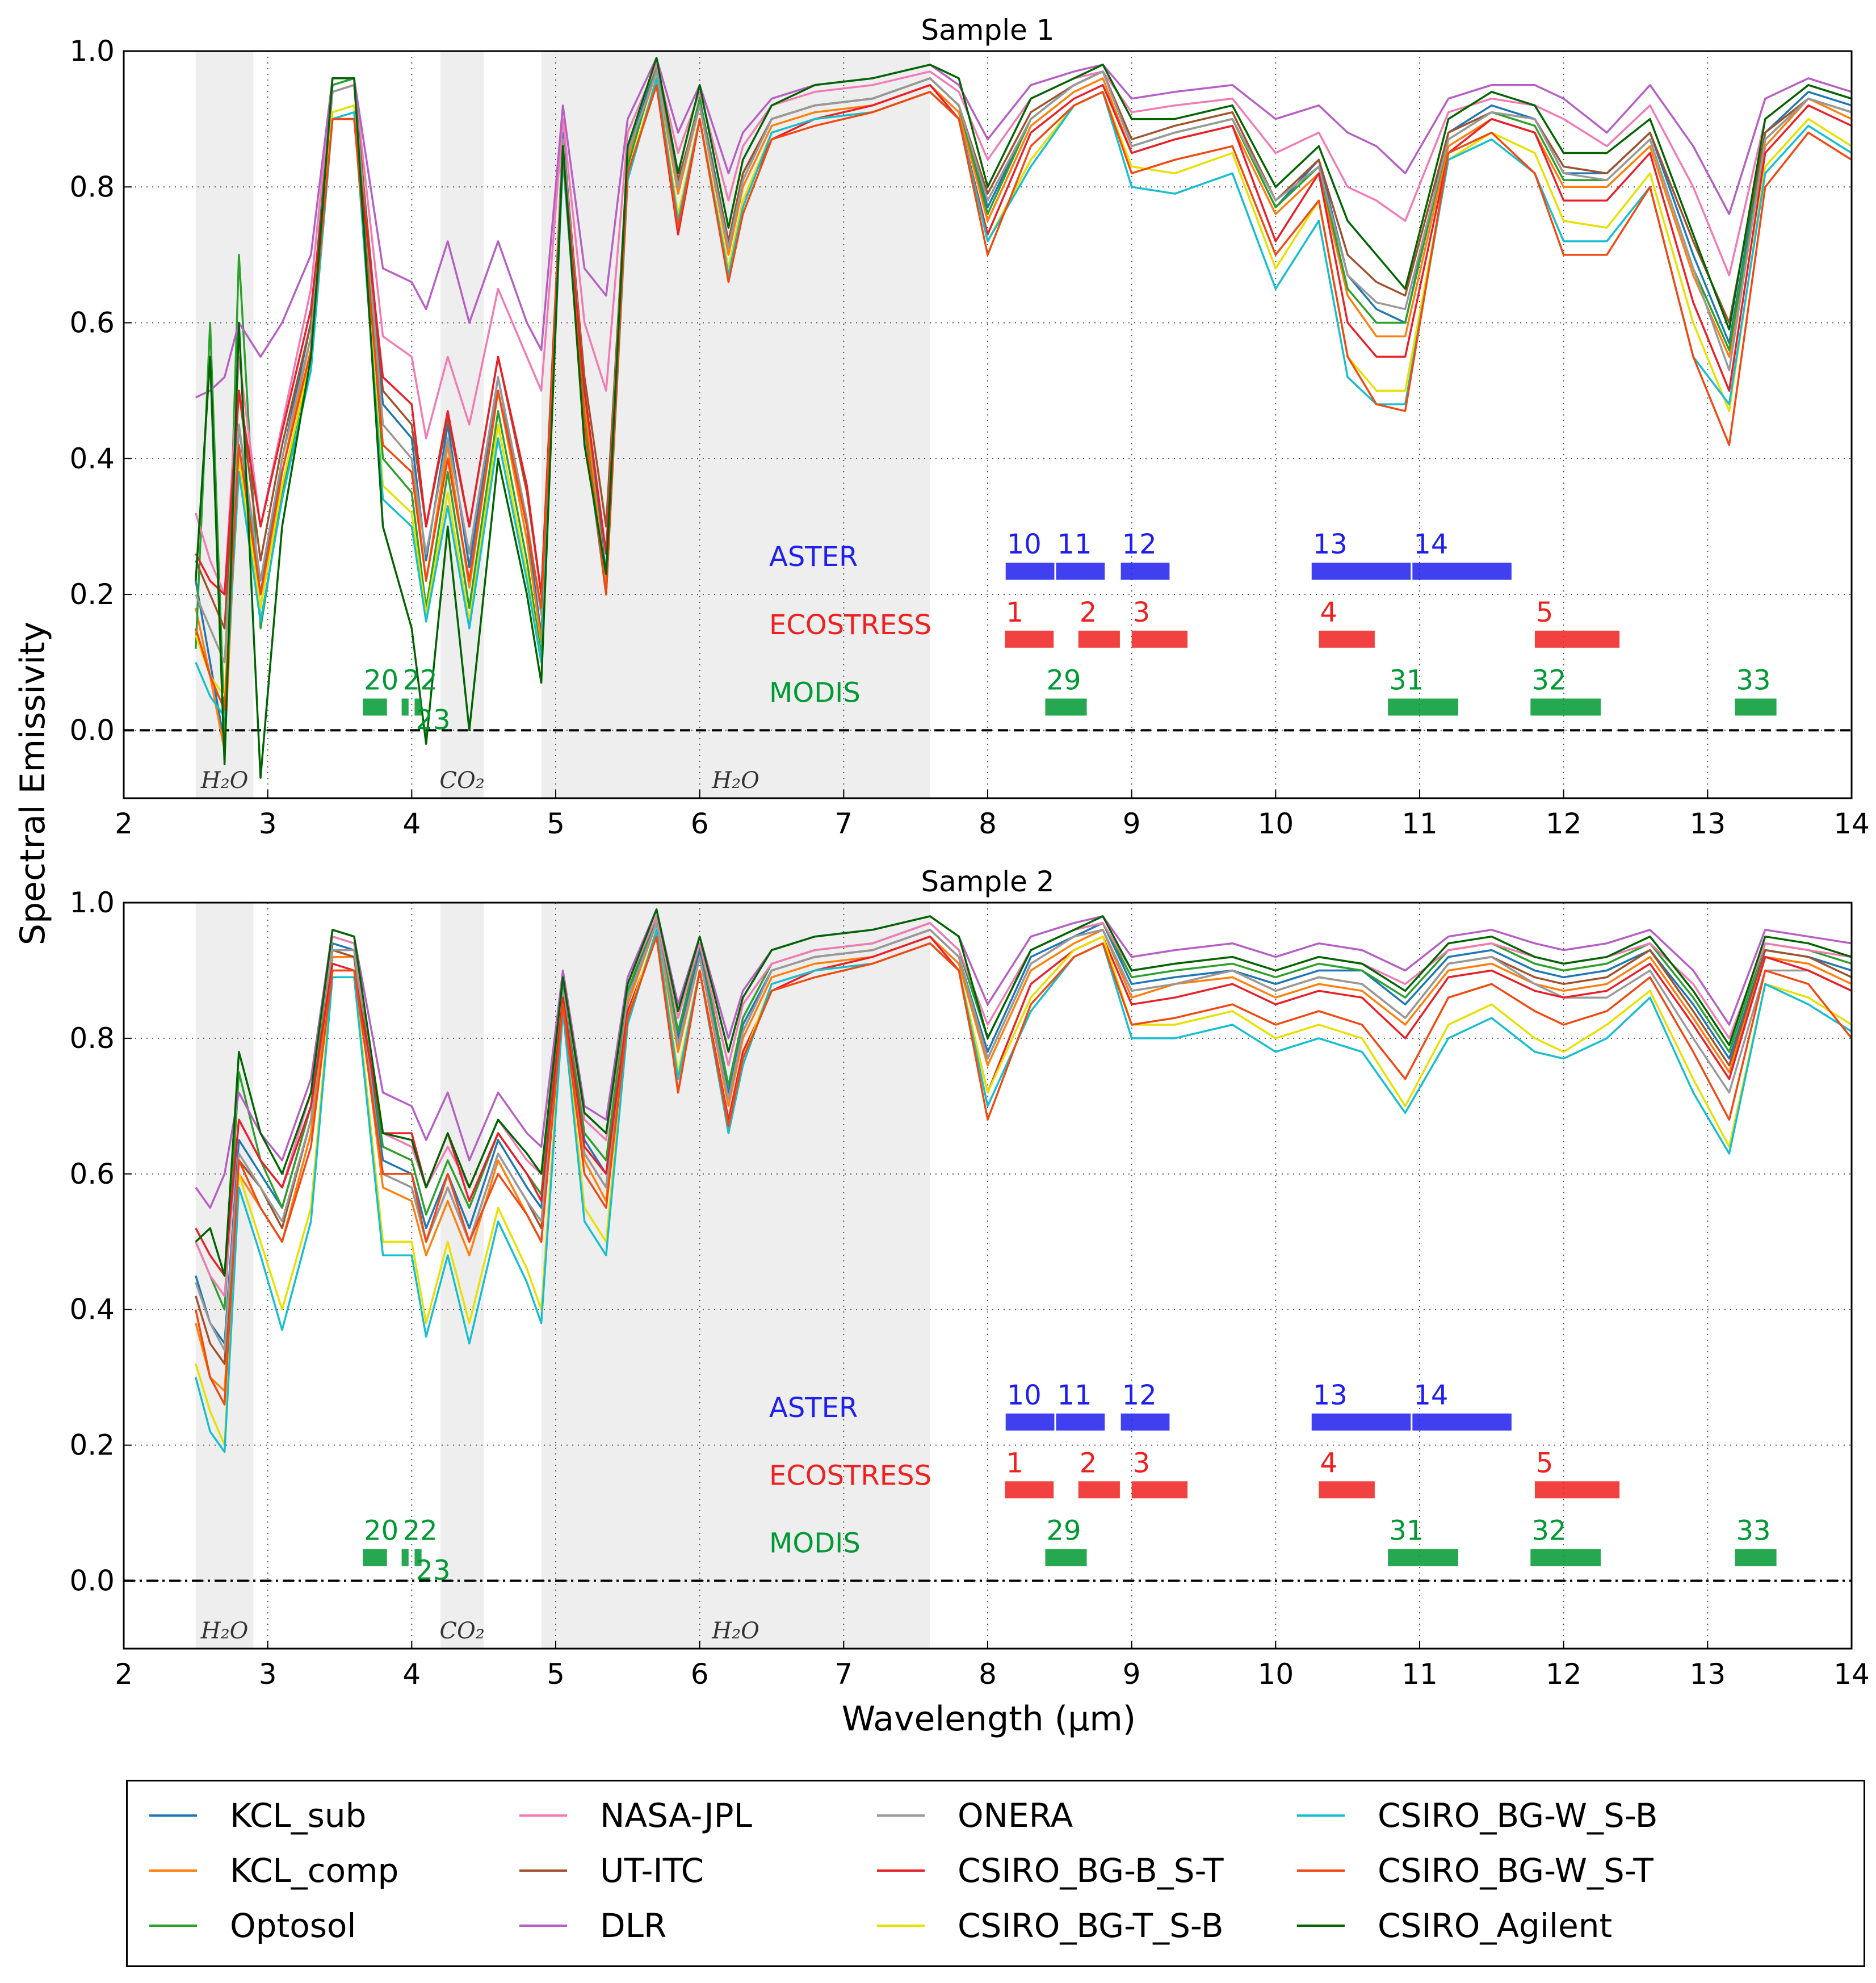  I want to click on legend-label: CSIRO_BG-B_S-T, so click(1091, 1870).